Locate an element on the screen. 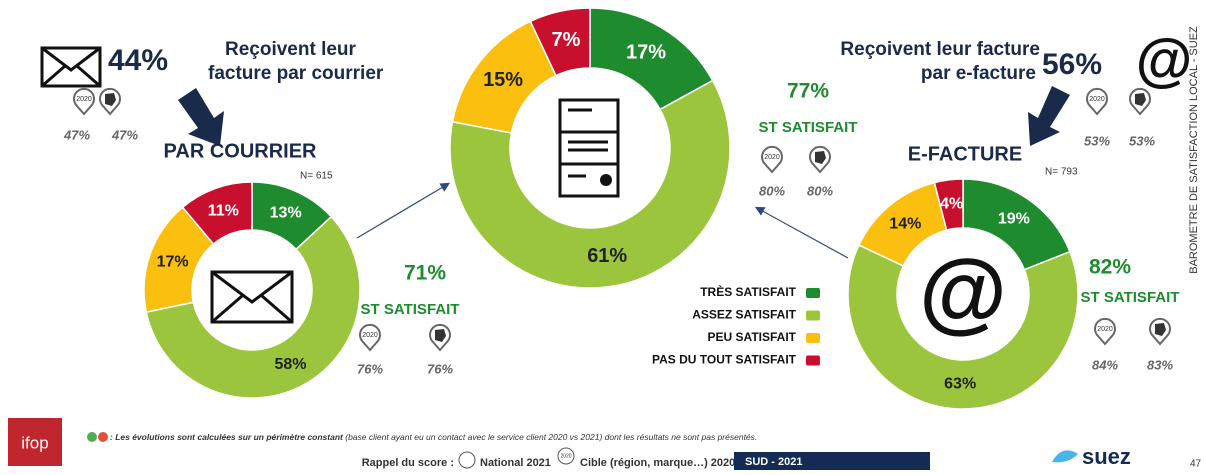 This screenshot has width=1206, height=475. value-label: 61% is located at coordinates (607, 256).